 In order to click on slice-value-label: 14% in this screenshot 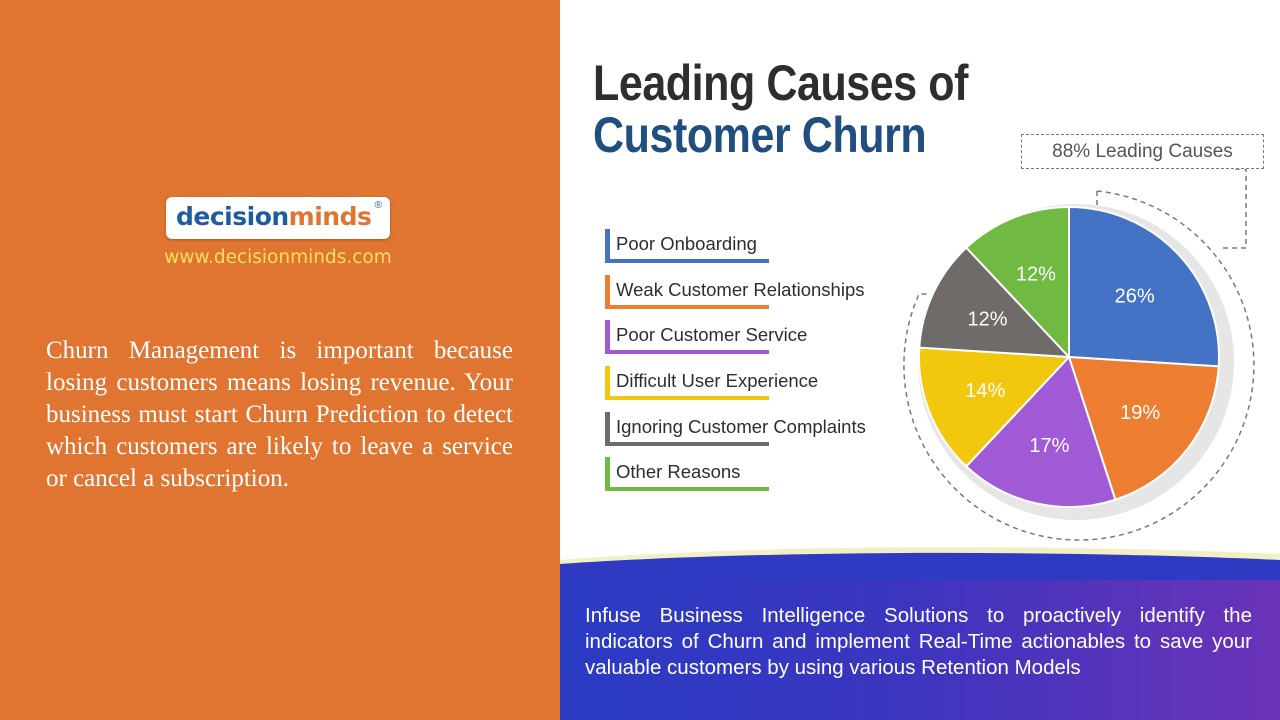, I will do `click(985, 391)`.